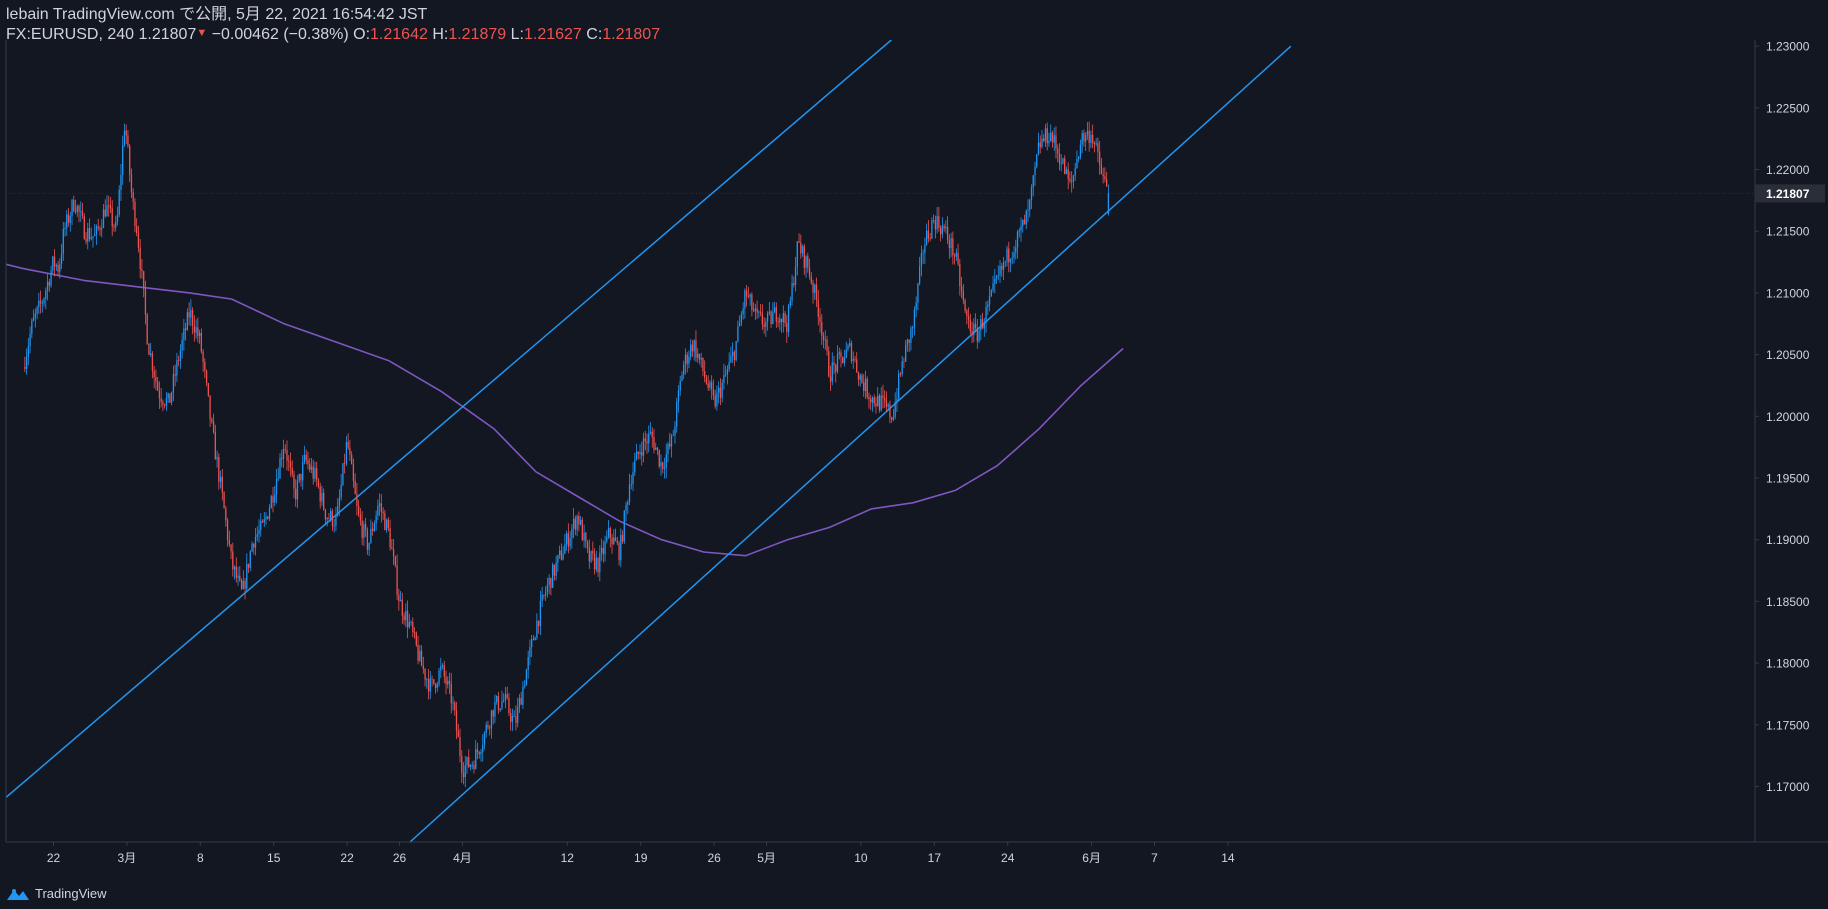 The height and width of the screenshot is (909, 1828). What do you see at coordinates (462, 858) in the screenshot?
I see `time-tick-label: 4月` at bounding box center [462, 858].